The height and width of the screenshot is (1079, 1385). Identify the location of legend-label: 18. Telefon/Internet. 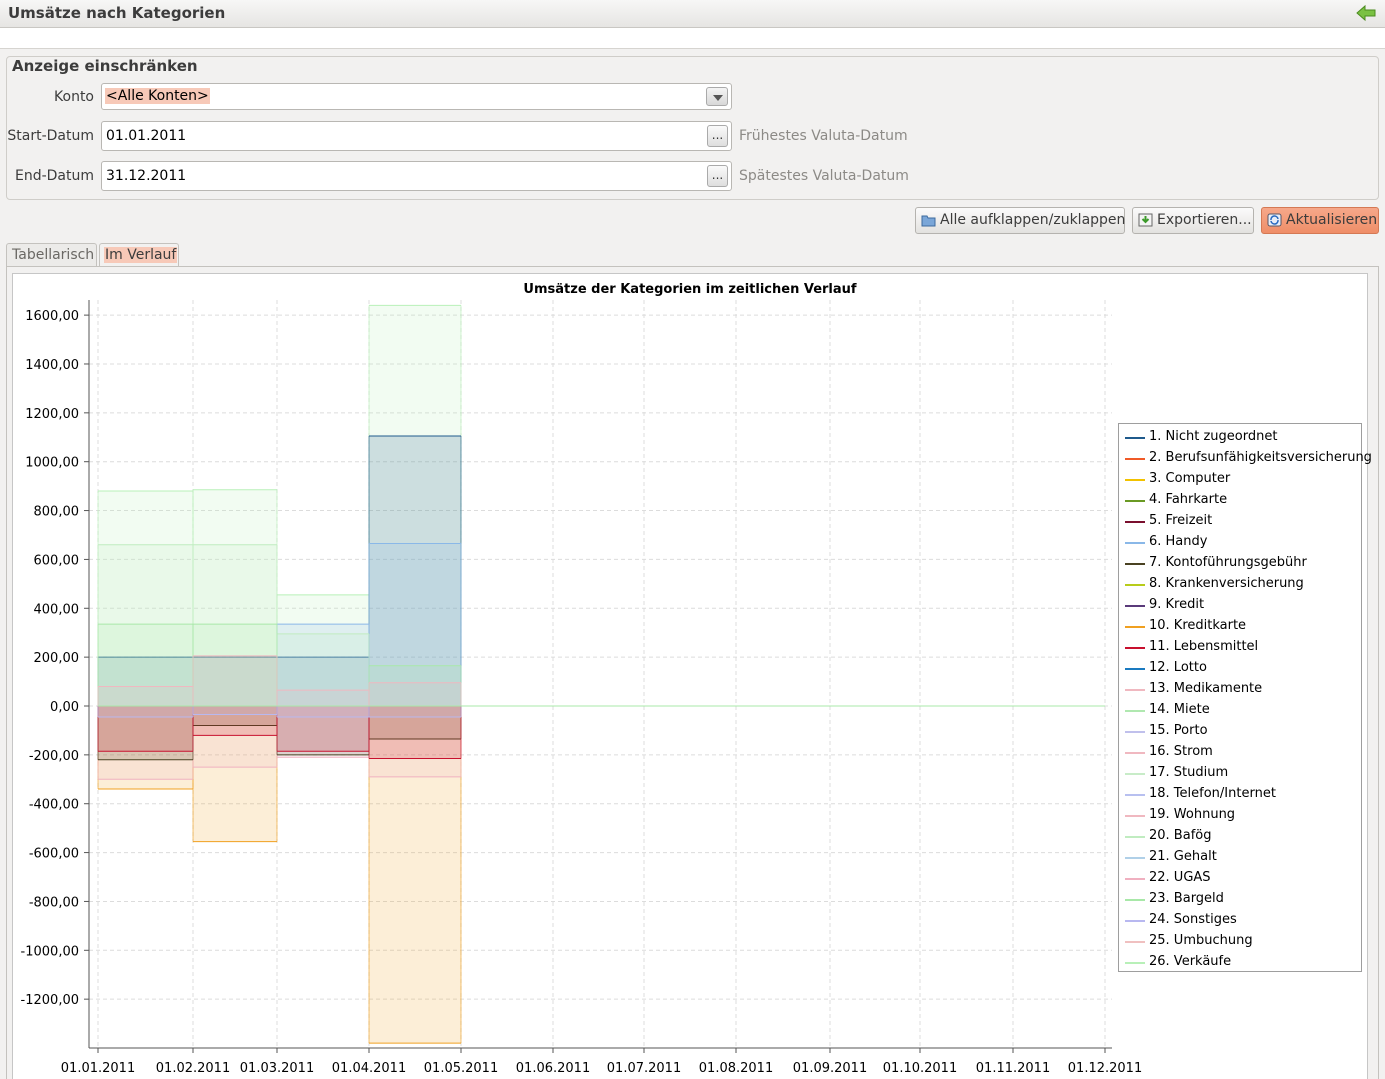
(1212, 793).